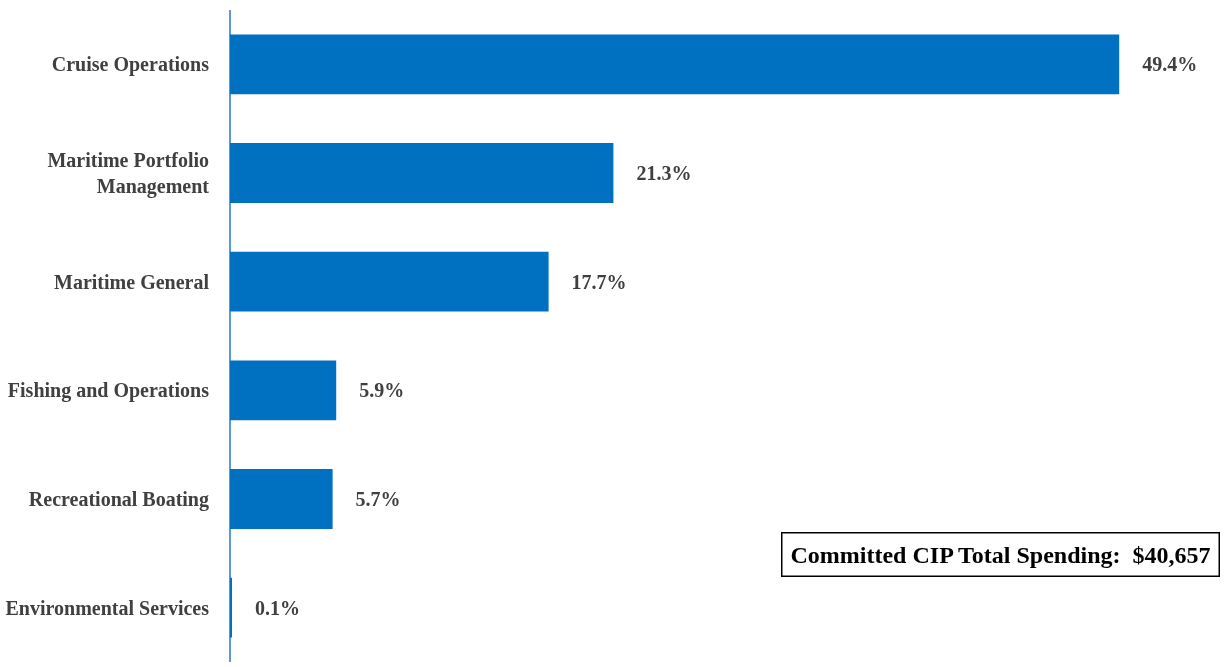  What do you see at coordinates (599, 281) in the screenshot?
I see `data-label: 17.7%` at bounding box center [599, 281].